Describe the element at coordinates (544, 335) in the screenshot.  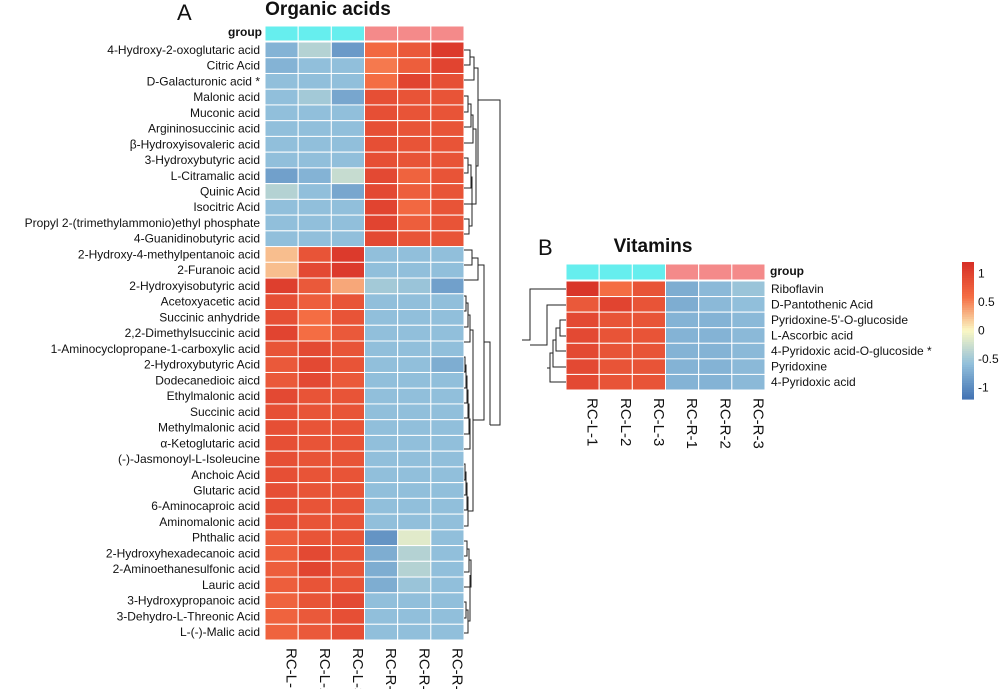
I see `panel-b-row-dendrogram` at that location.